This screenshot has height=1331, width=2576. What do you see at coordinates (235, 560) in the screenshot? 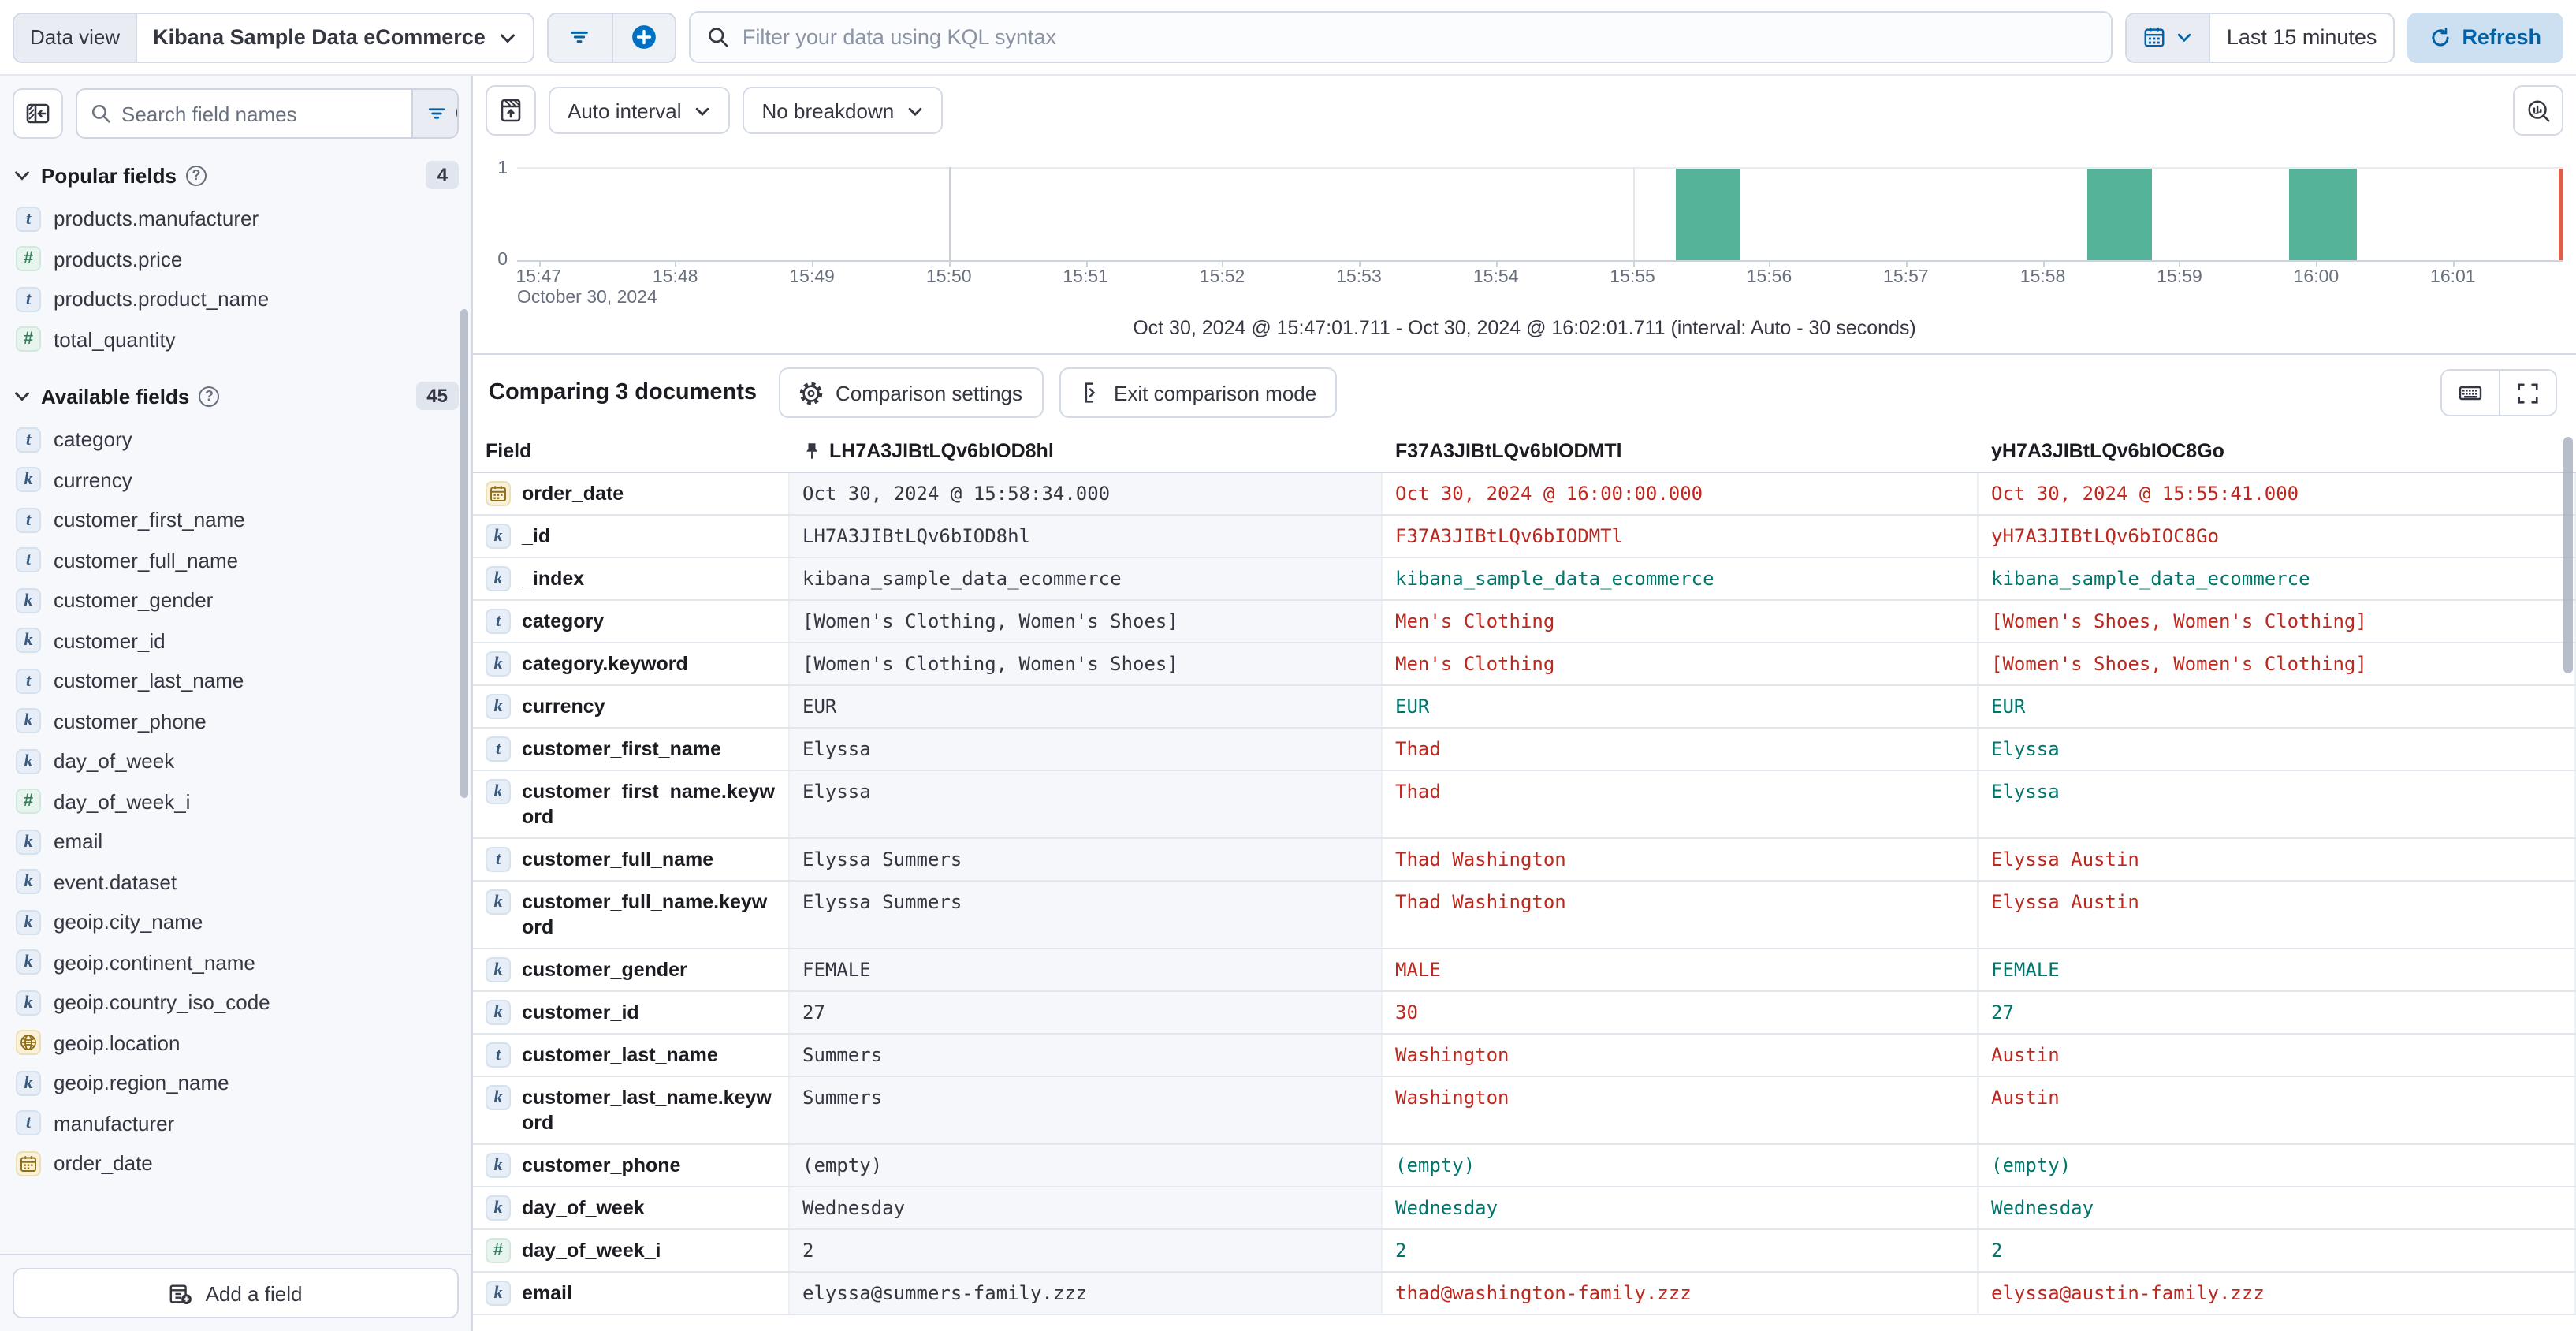
I see `field-item: t customer_full_name` at bounding box center [235, 560].